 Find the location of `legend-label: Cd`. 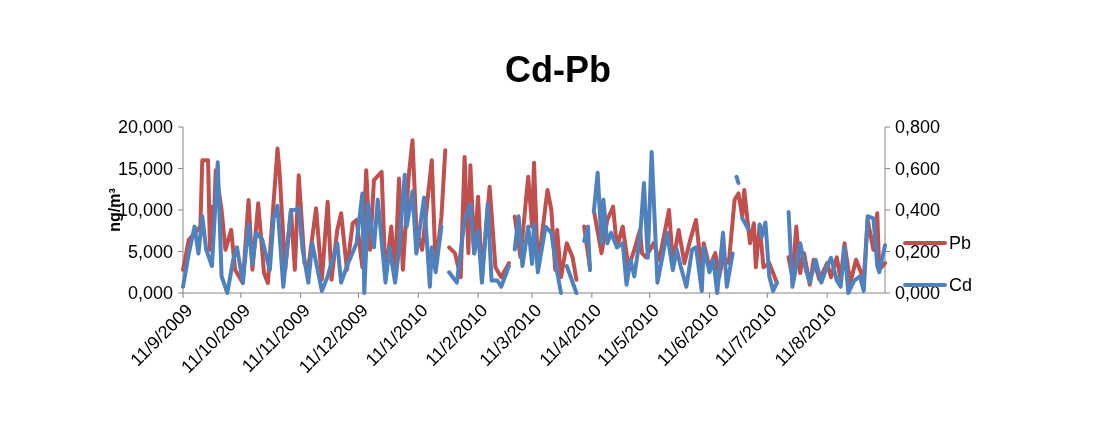

legend-label: Cd is located at coordinates (961, 285).